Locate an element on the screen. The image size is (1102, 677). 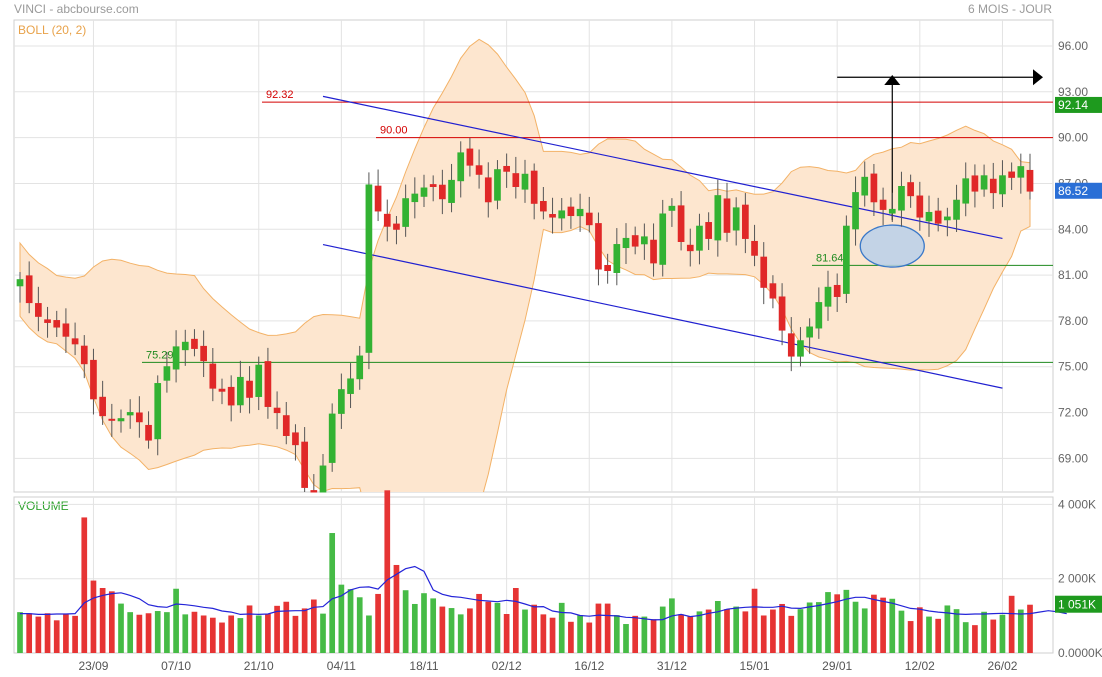
x-tick-label: 18/11 is located at coordinates (423, 666).